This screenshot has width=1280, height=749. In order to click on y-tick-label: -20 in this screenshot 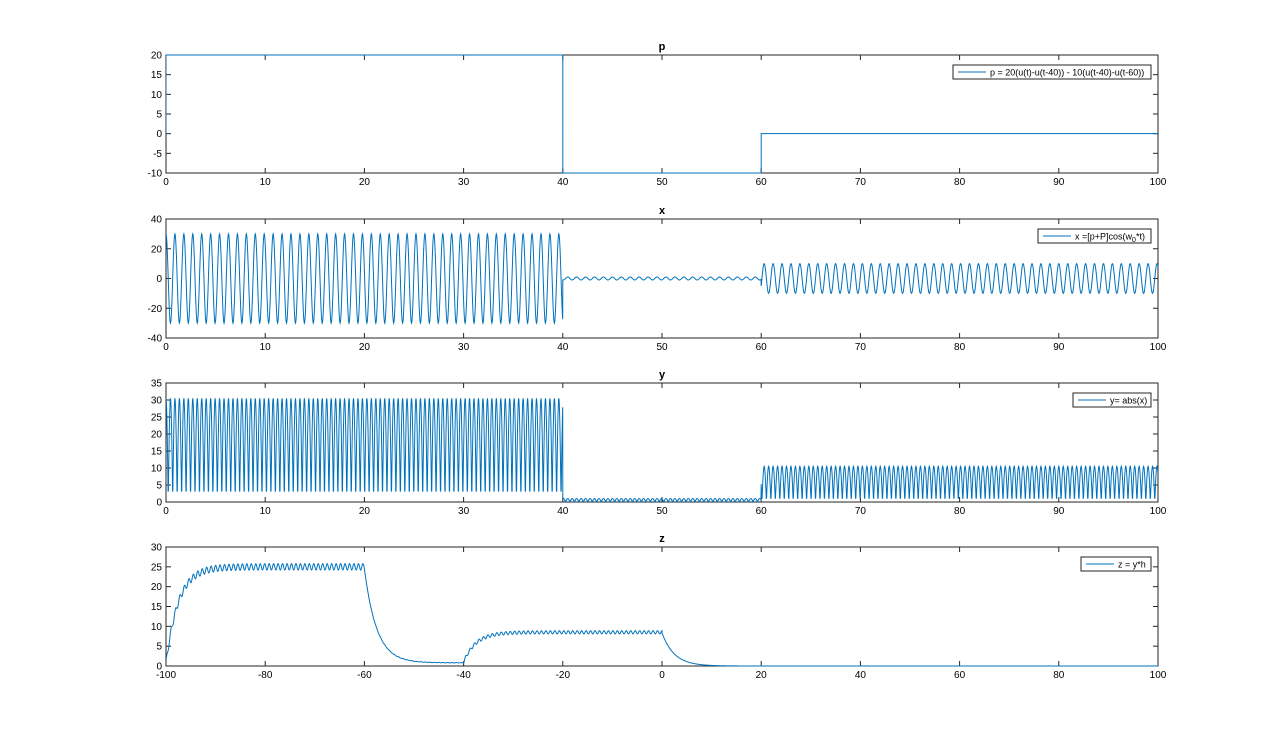, I will do `click(155, 309)`.